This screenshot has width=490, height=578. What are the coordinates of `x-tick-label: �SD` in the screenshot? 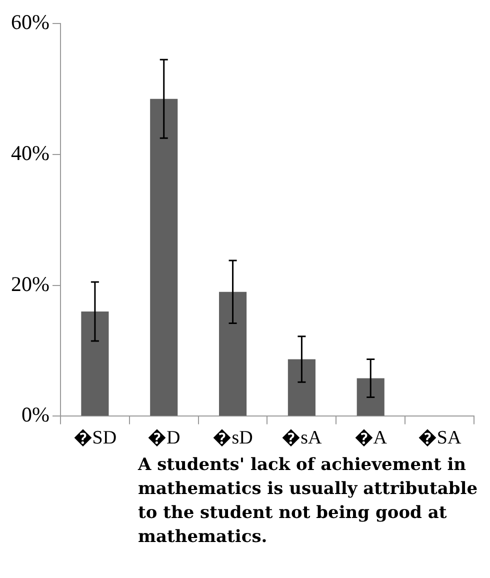 It's located at (95, 438).